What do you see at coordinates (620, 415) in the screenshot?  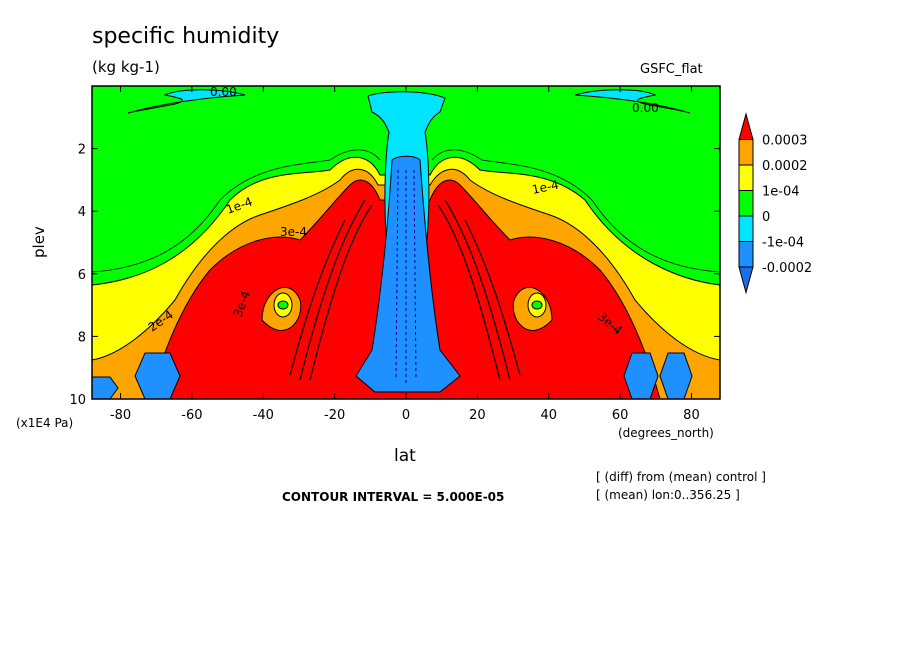 I see `x-tick-label: 60` at bounding box center [620, 415].